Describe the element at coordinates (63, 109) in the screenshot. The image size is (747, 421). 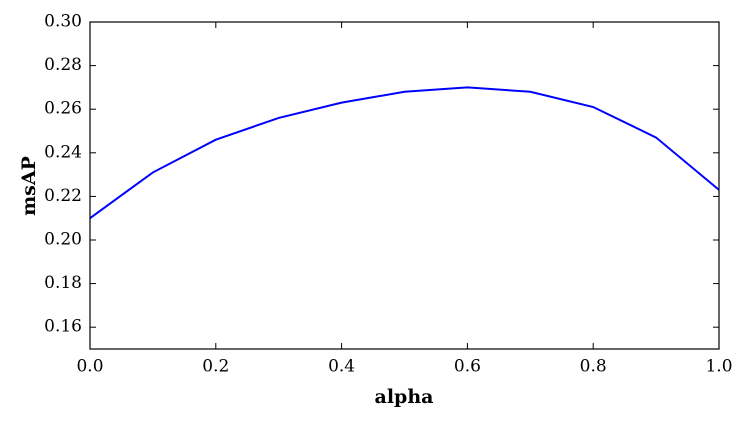
I see `y-tick-label: 0.26` at that location.